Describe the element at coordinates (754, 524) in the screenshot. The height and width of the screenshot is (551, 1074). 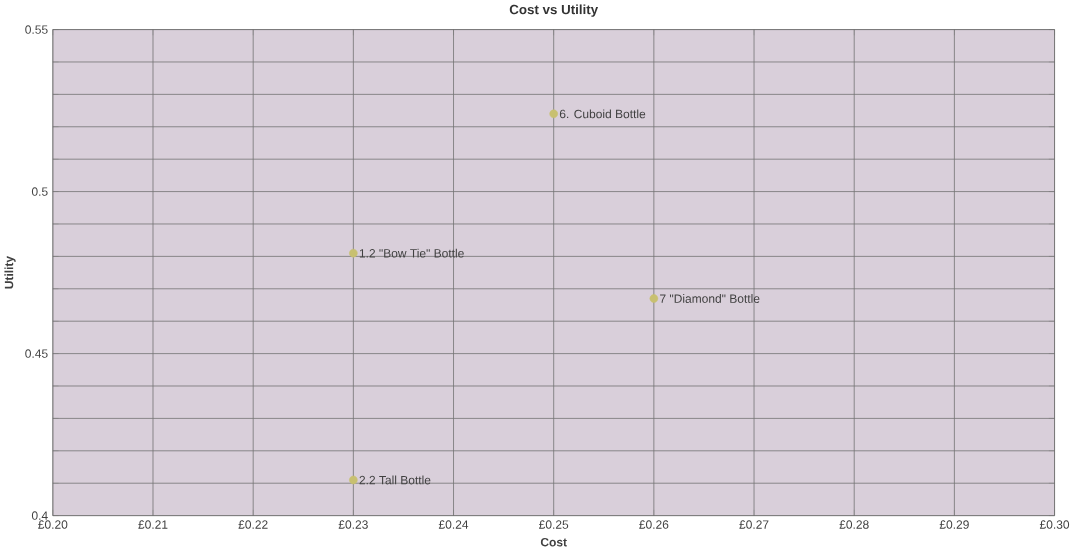
I see `x-tick-label: £0.27` at that location.